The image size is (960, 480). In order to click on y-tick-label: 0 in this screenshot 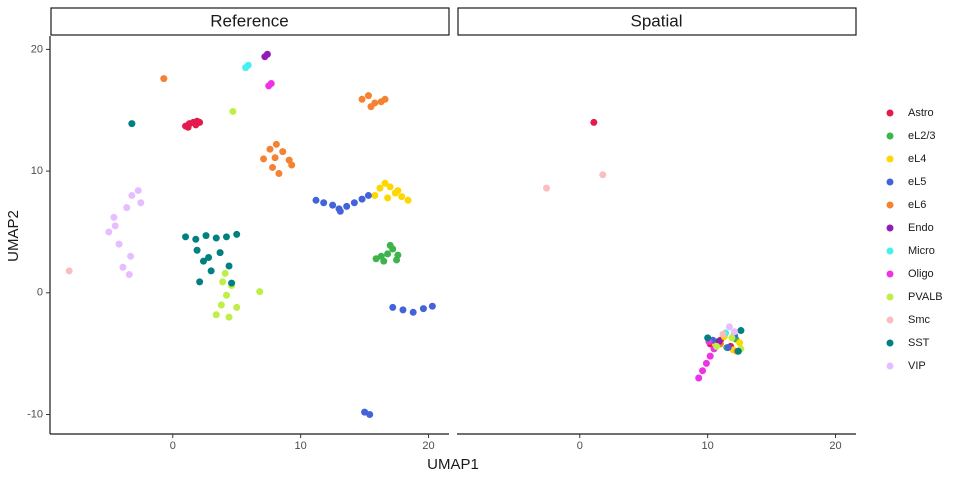, I will do `click(40, 293)`.